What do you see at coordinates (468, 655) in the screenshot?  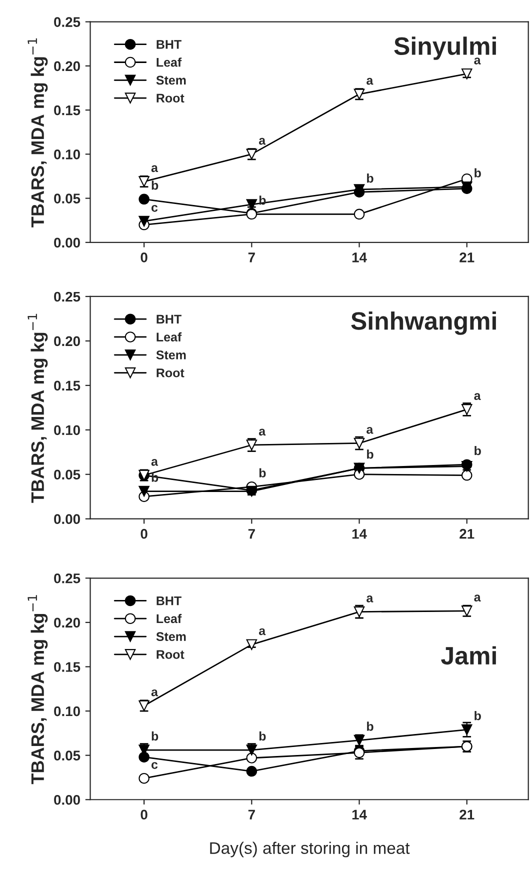 I see `text: Jami` at bounding box center [468, 655].